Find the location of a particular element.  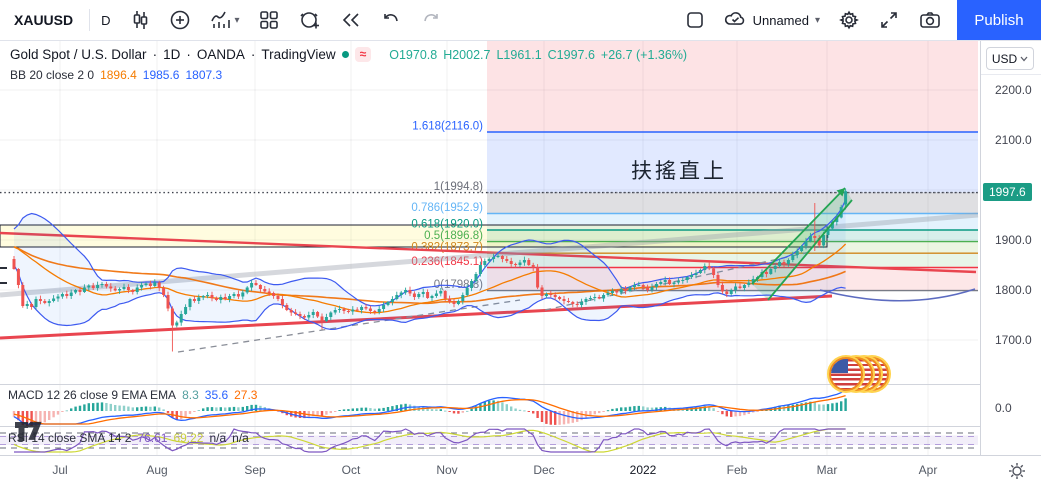

symbol-button: XAUUSD is located at coordinates (44, 20).